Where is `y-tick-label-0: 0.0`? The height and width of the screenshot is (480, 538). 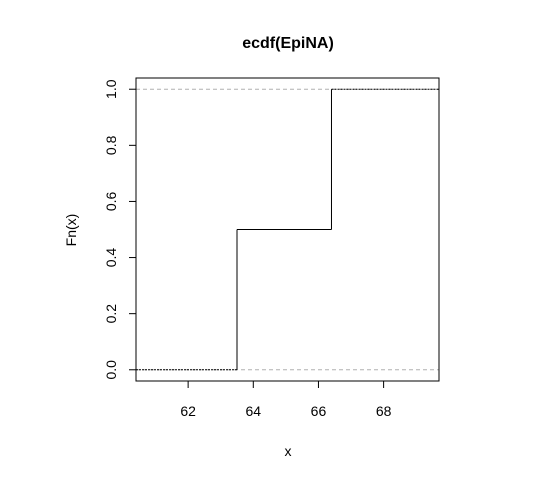
y-tick-label-0: 0.0 is located at coordinates (111, 370).